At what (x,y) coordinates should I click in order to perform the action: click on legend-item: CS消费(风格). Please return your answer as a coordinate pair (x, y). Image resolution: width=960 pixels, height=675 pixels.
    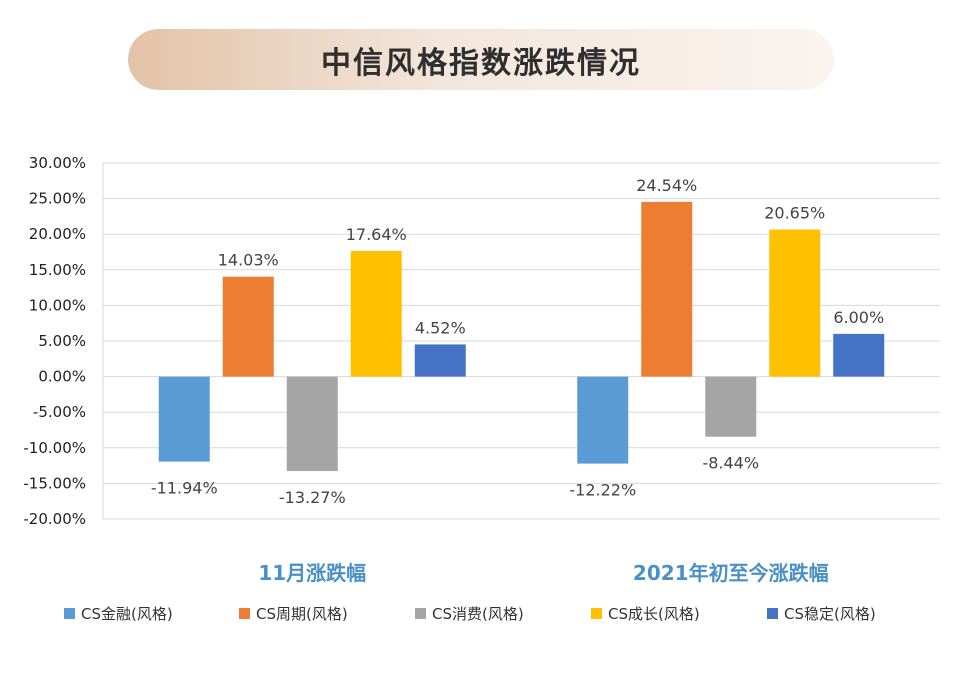
    Looking at the image, I should click on (469, 613).